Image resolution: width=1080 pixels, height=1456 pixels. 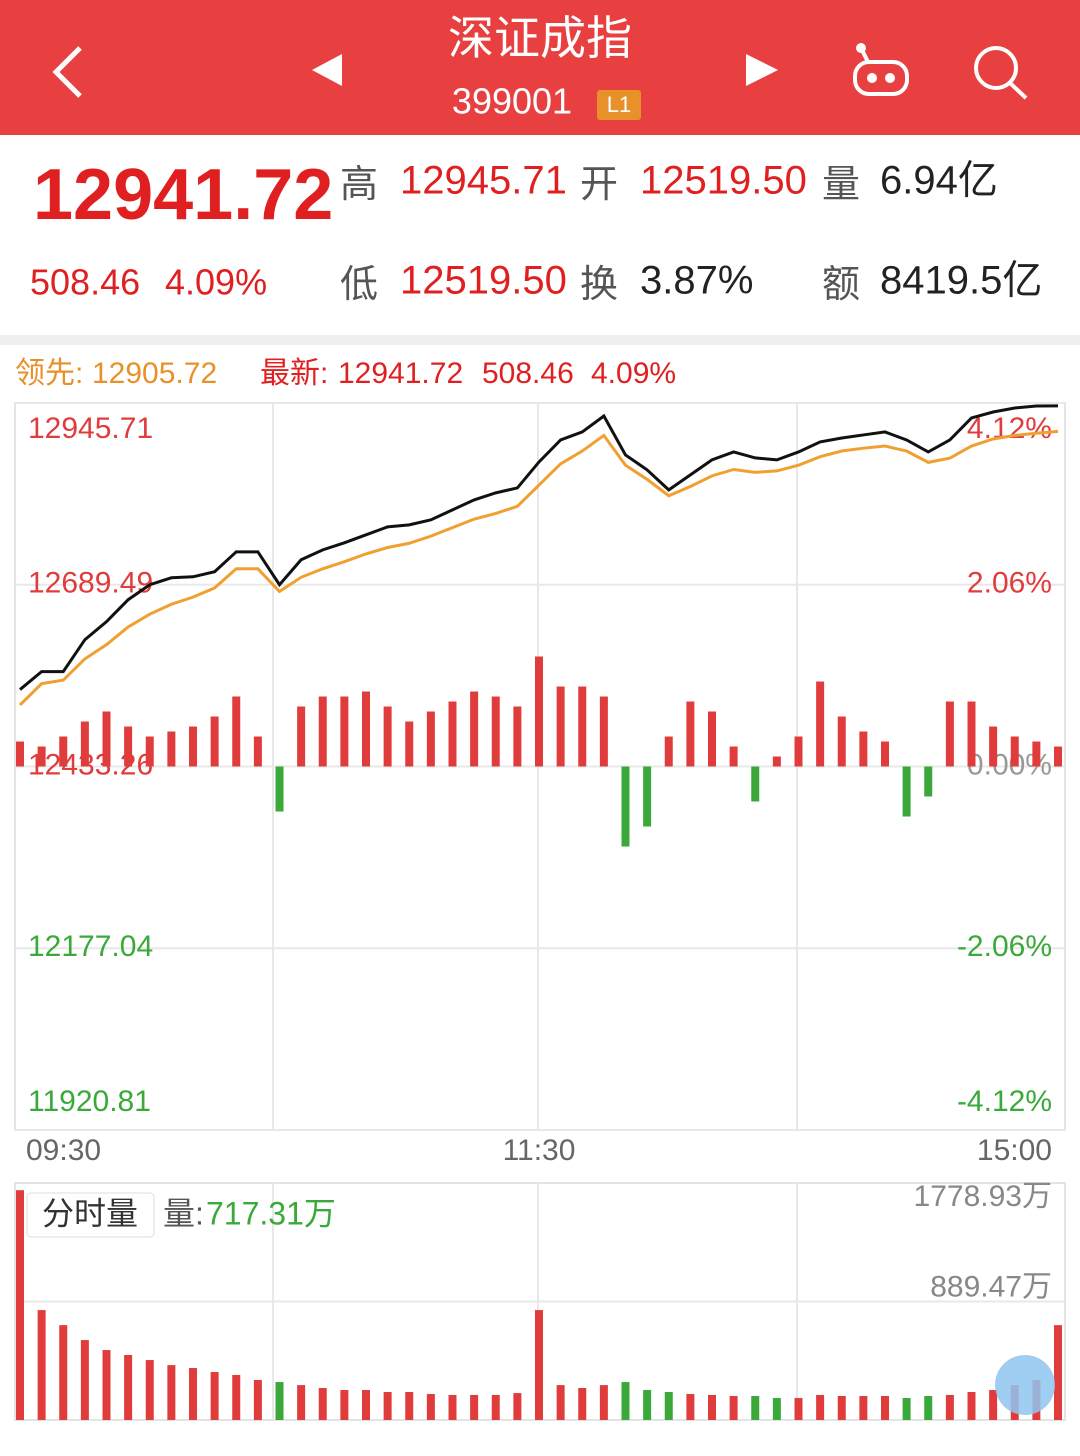 What do you see at coordinates (762, 70) in the screenshot?
I see `next-button` at bounding box center [762, 70].